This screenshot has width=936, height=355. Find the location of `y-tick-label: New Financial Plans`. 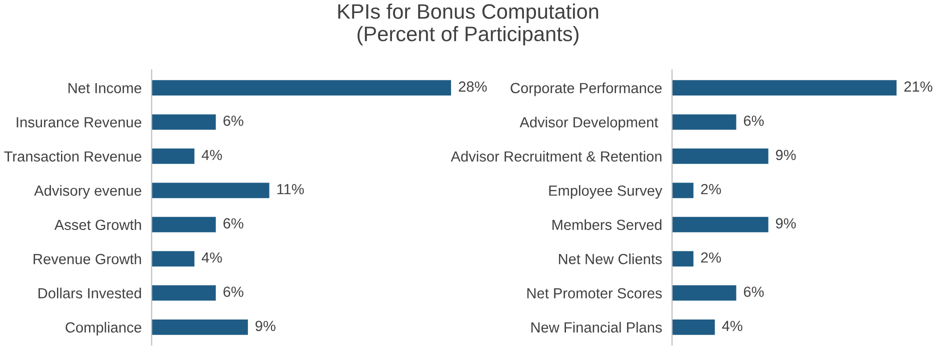

y-tick-label: New Financial Plans is located at coordinates (596, 327).